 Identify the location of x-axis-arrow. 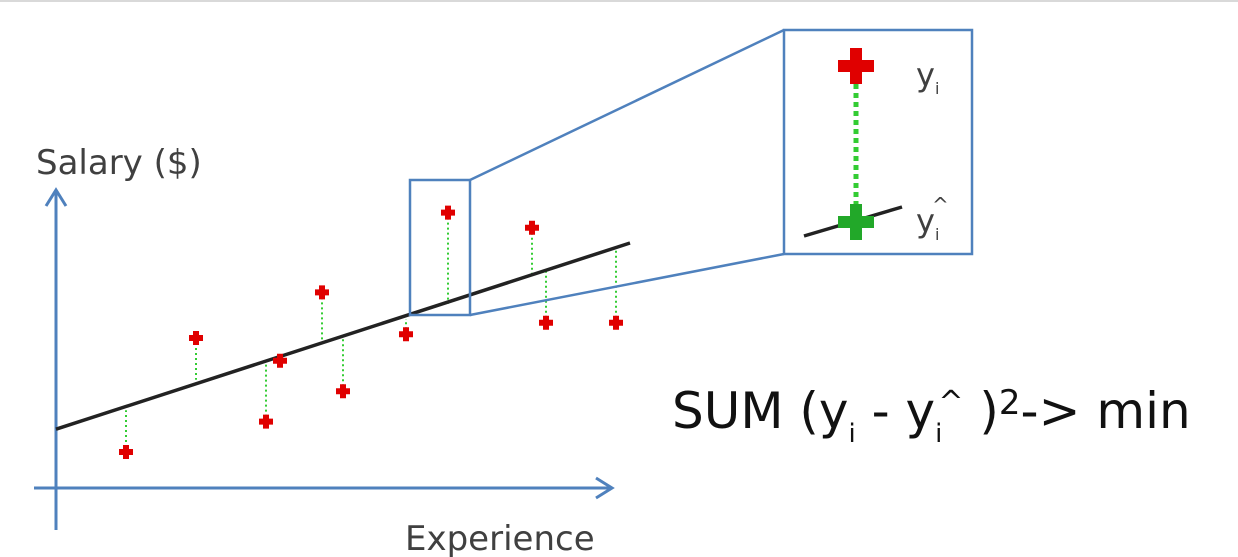
(605, 488).